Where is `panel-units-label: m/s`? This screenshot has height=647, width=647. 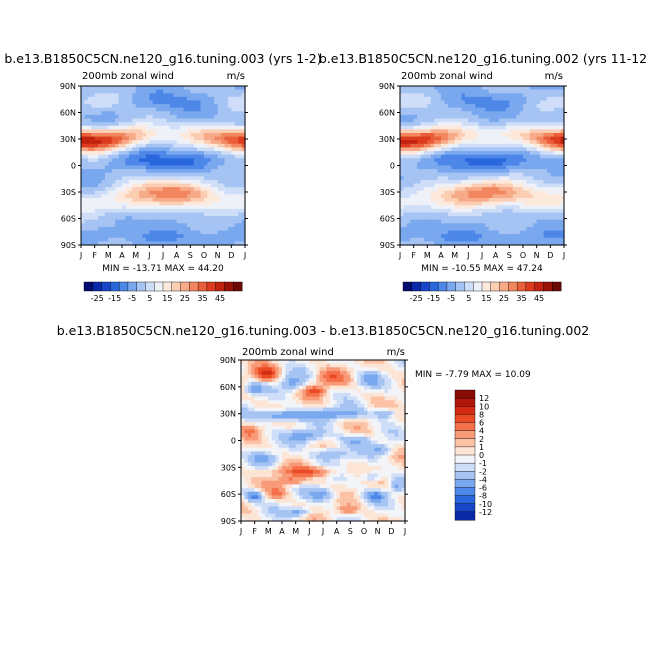
panel-units-label: m/s is located at coordinates (236, 76).